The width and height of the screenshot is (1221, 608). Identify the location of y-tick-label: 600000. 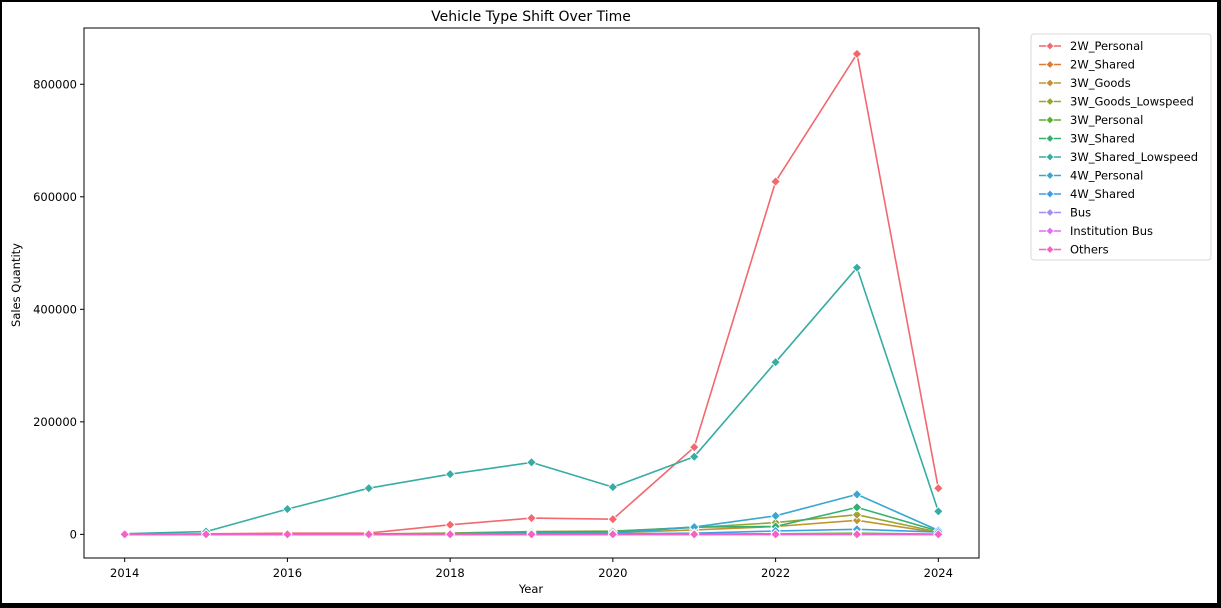
(55, 197).